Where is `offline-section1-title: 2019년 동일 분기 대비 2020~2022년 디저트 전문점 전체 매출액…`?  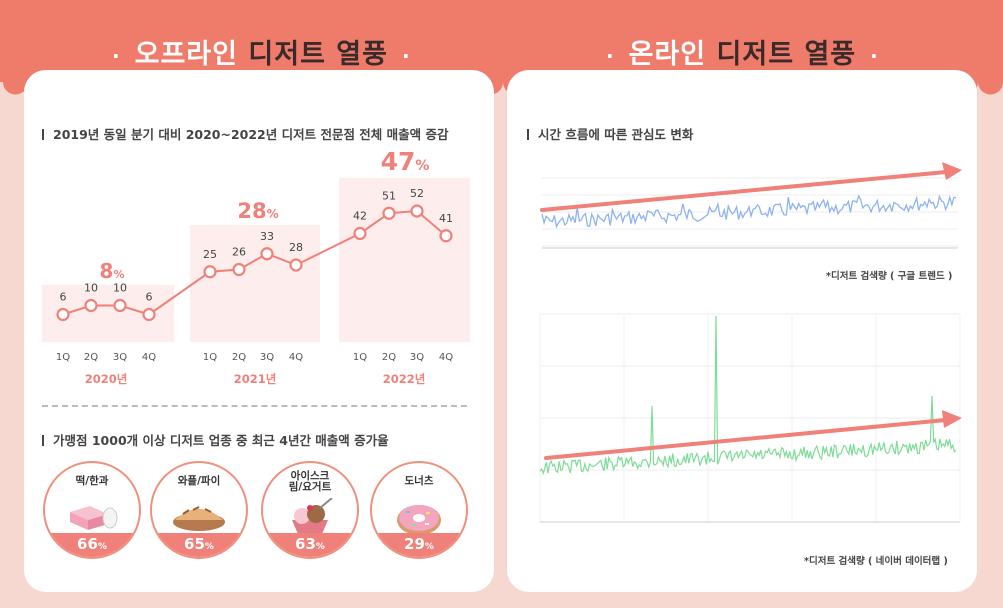 offline-section1-title: 2019년 동일 분기 대비 2020~2022년 디저트 전문점 전체 매출액… is located at coordinates (245, 133).